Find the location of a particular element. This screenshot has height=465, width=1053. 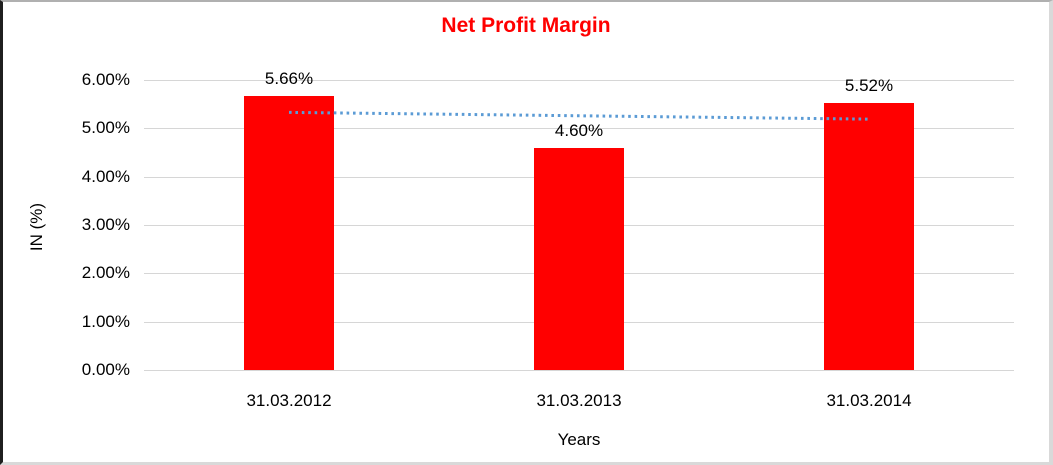

bar-31.03.2014 is located at coordinates (869, 236).